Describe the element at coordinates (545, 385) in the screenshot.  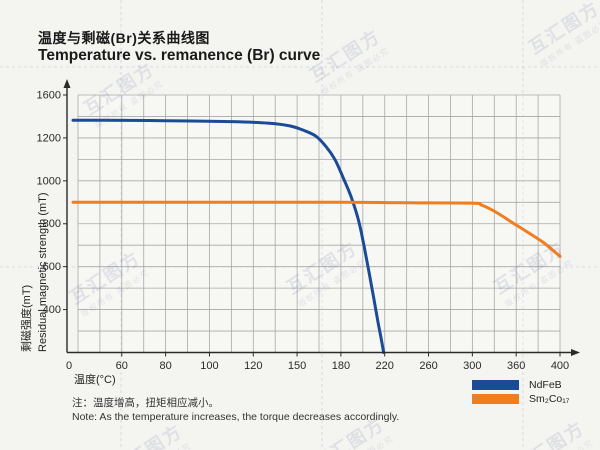
I see `ndfeb-legend-label: NdFeB` at that location.